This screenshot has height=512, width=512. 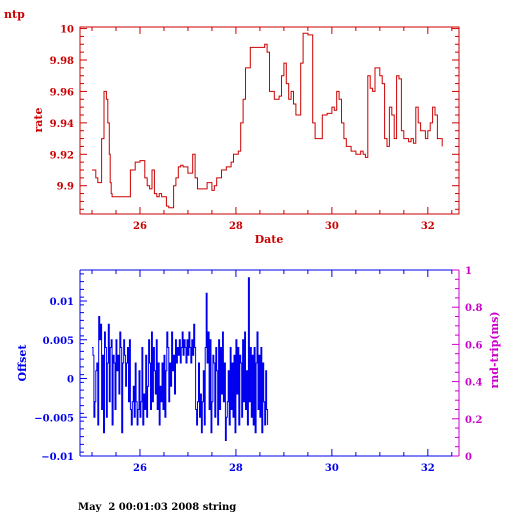 I want to click on offset-x-tick-label: 26, so click(x=140, y=468).